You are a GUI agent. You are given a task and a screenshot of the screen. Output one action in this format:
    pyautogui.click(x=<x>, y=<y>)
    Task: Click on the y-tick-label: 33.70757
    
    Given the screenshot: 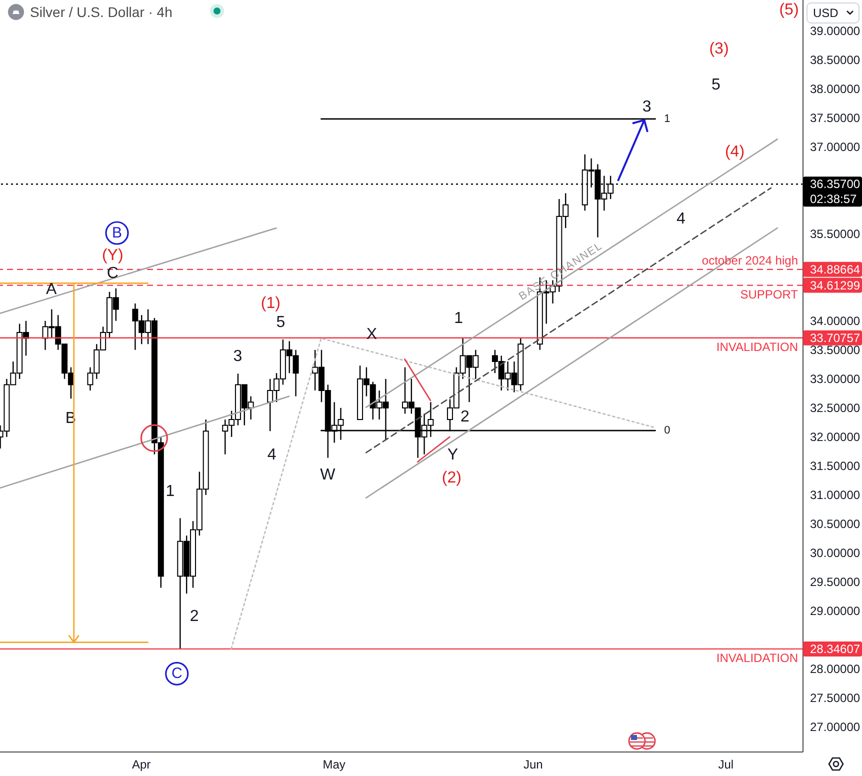 What is the action you would take?
    pyautogui.click(x=835, y=337)
    